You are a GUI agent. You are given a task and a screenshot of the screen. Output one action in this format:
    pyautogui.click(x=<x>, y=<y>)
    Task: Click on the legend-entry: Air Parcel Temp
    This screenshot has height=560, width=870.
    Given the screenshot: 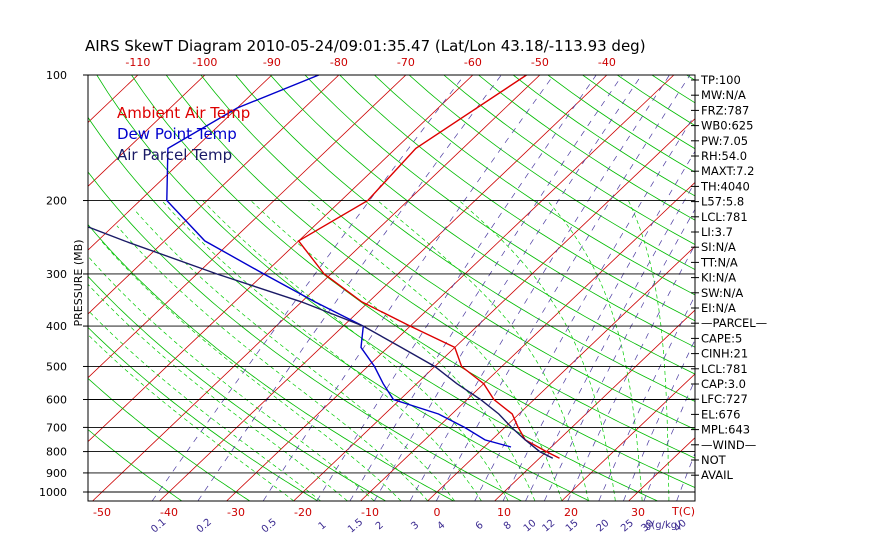 What is the action you would take?
    pyautogui.click(x=174, y=155)
    